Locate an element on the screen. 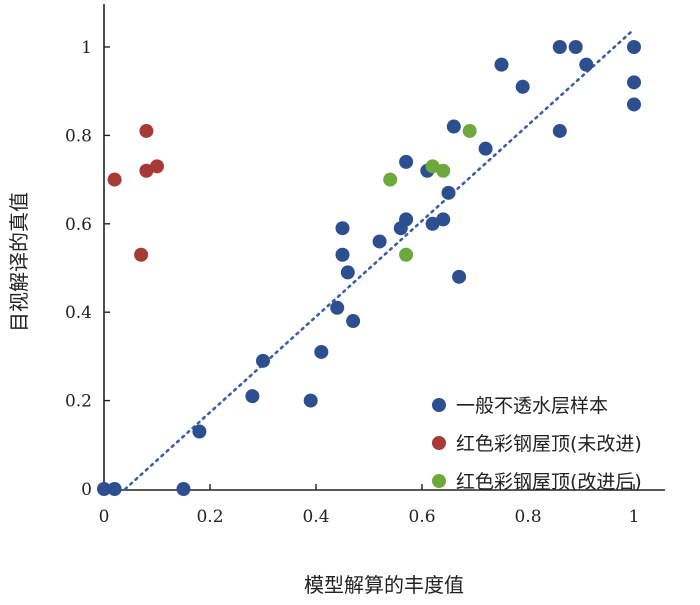 The image size is (700, 605). legend-label-3: 红色彩钢屋顶(改进后) is located at coordinates (549, 482).